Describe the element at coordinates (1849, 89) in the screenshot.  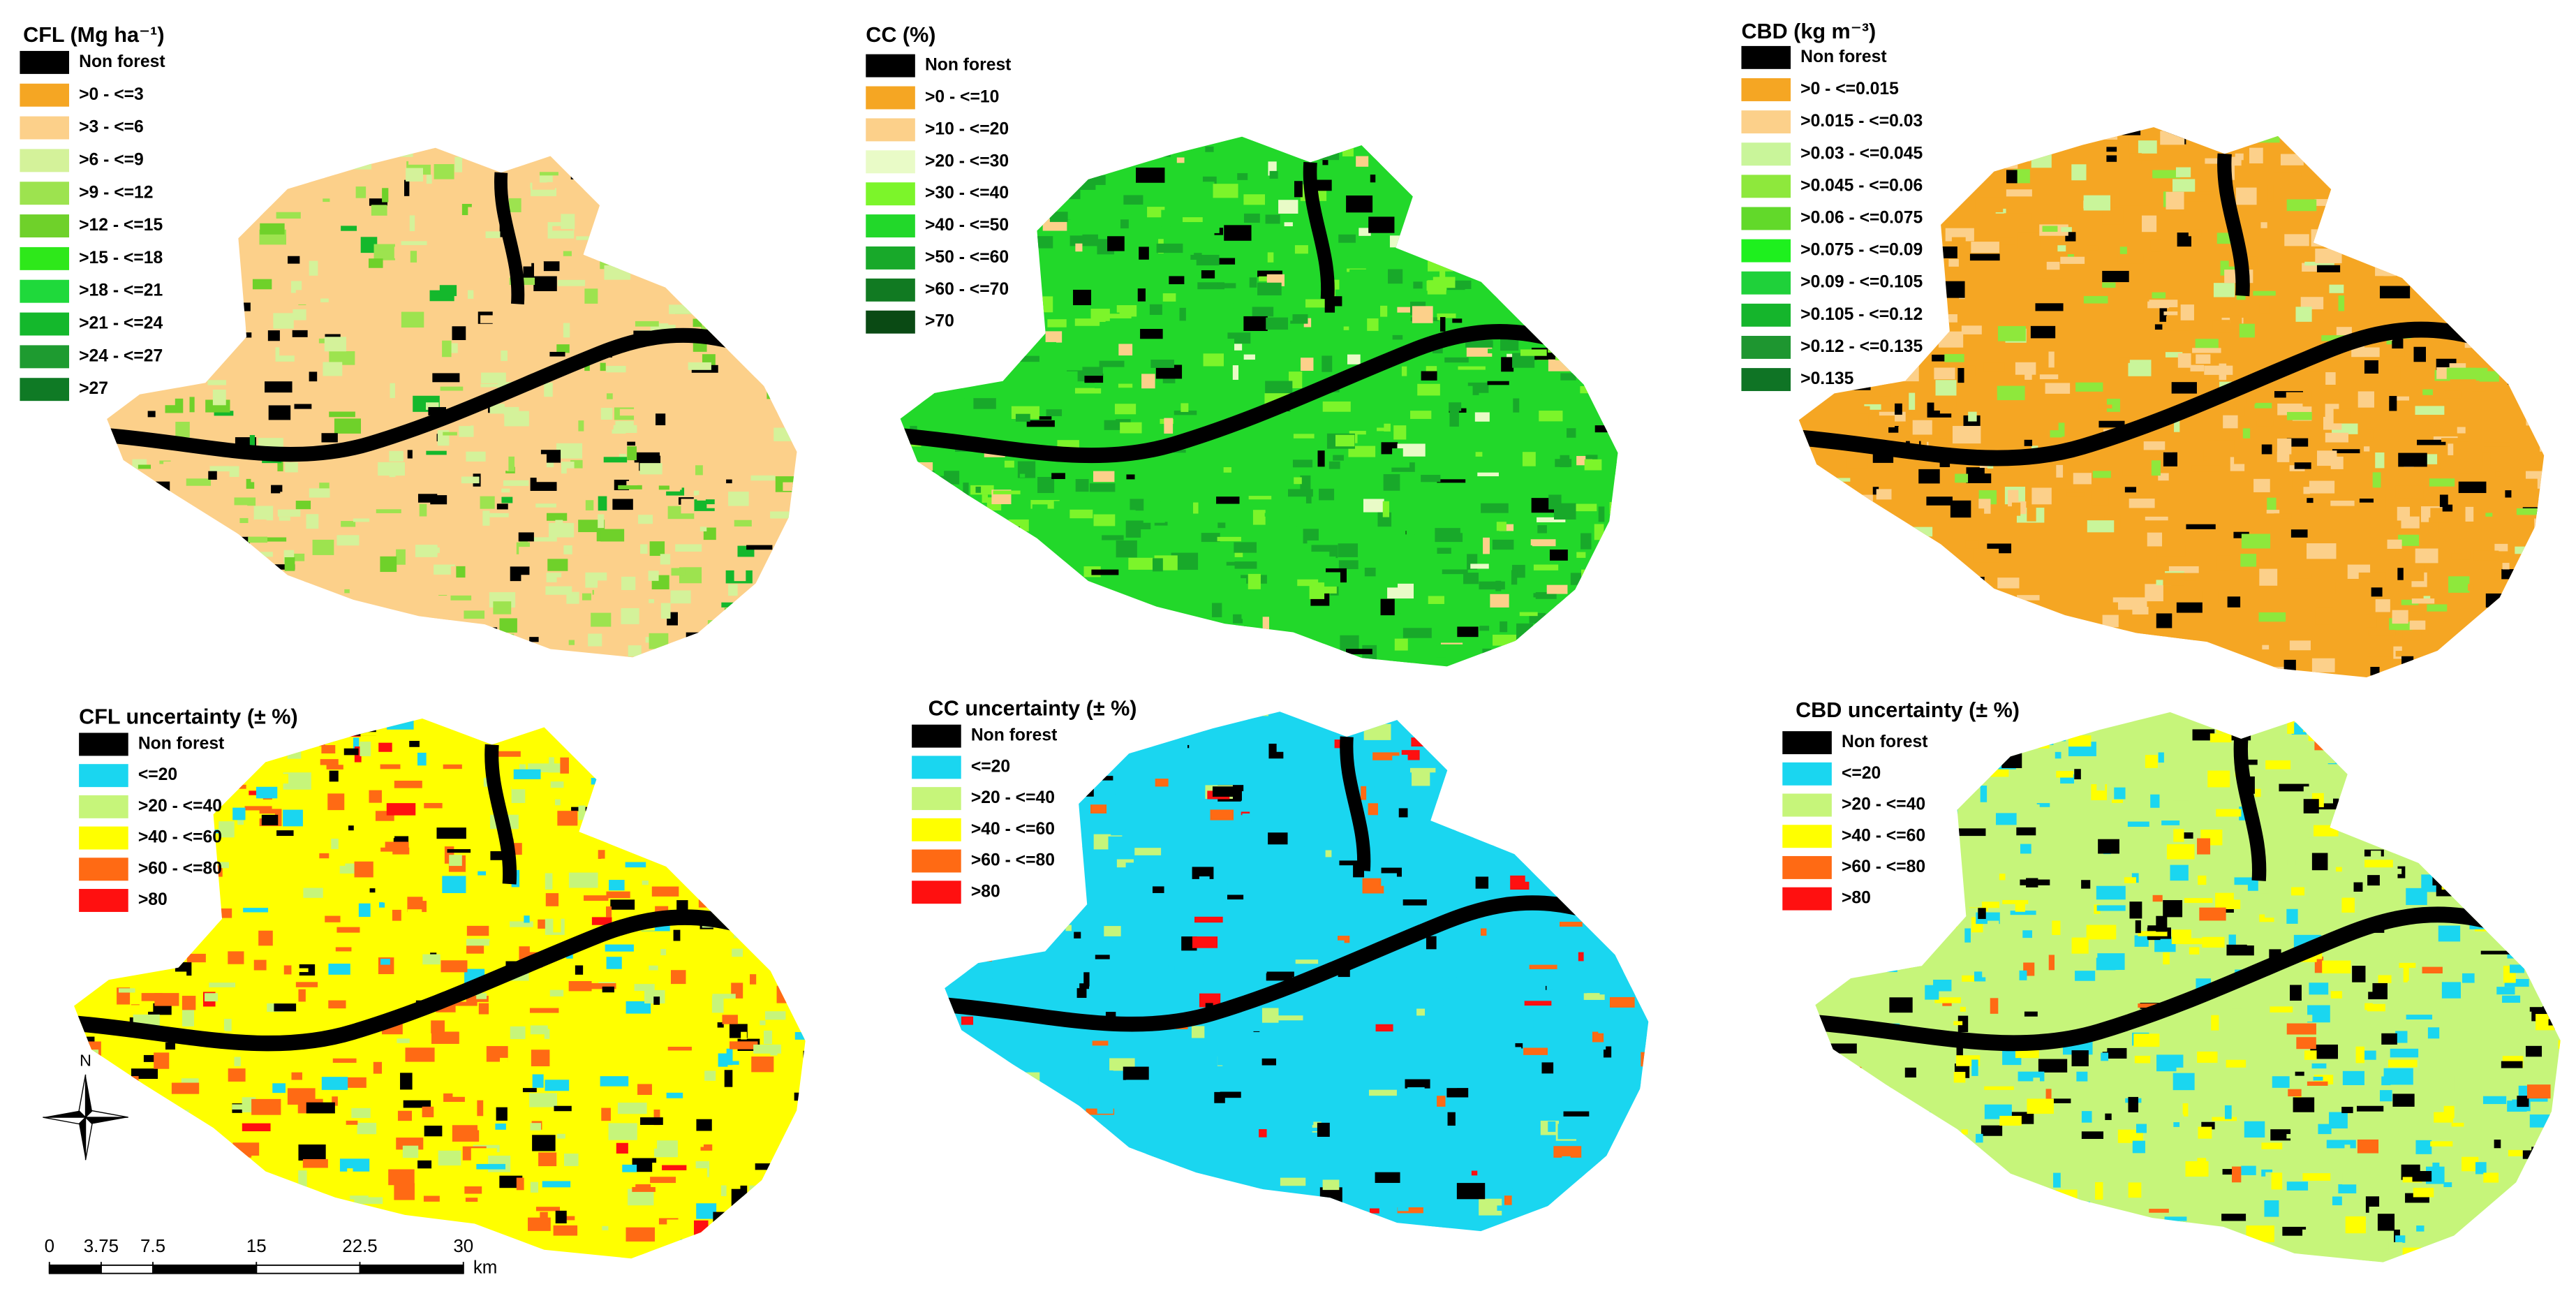
I see `legend-label: >0 - <=0.015` at that location.